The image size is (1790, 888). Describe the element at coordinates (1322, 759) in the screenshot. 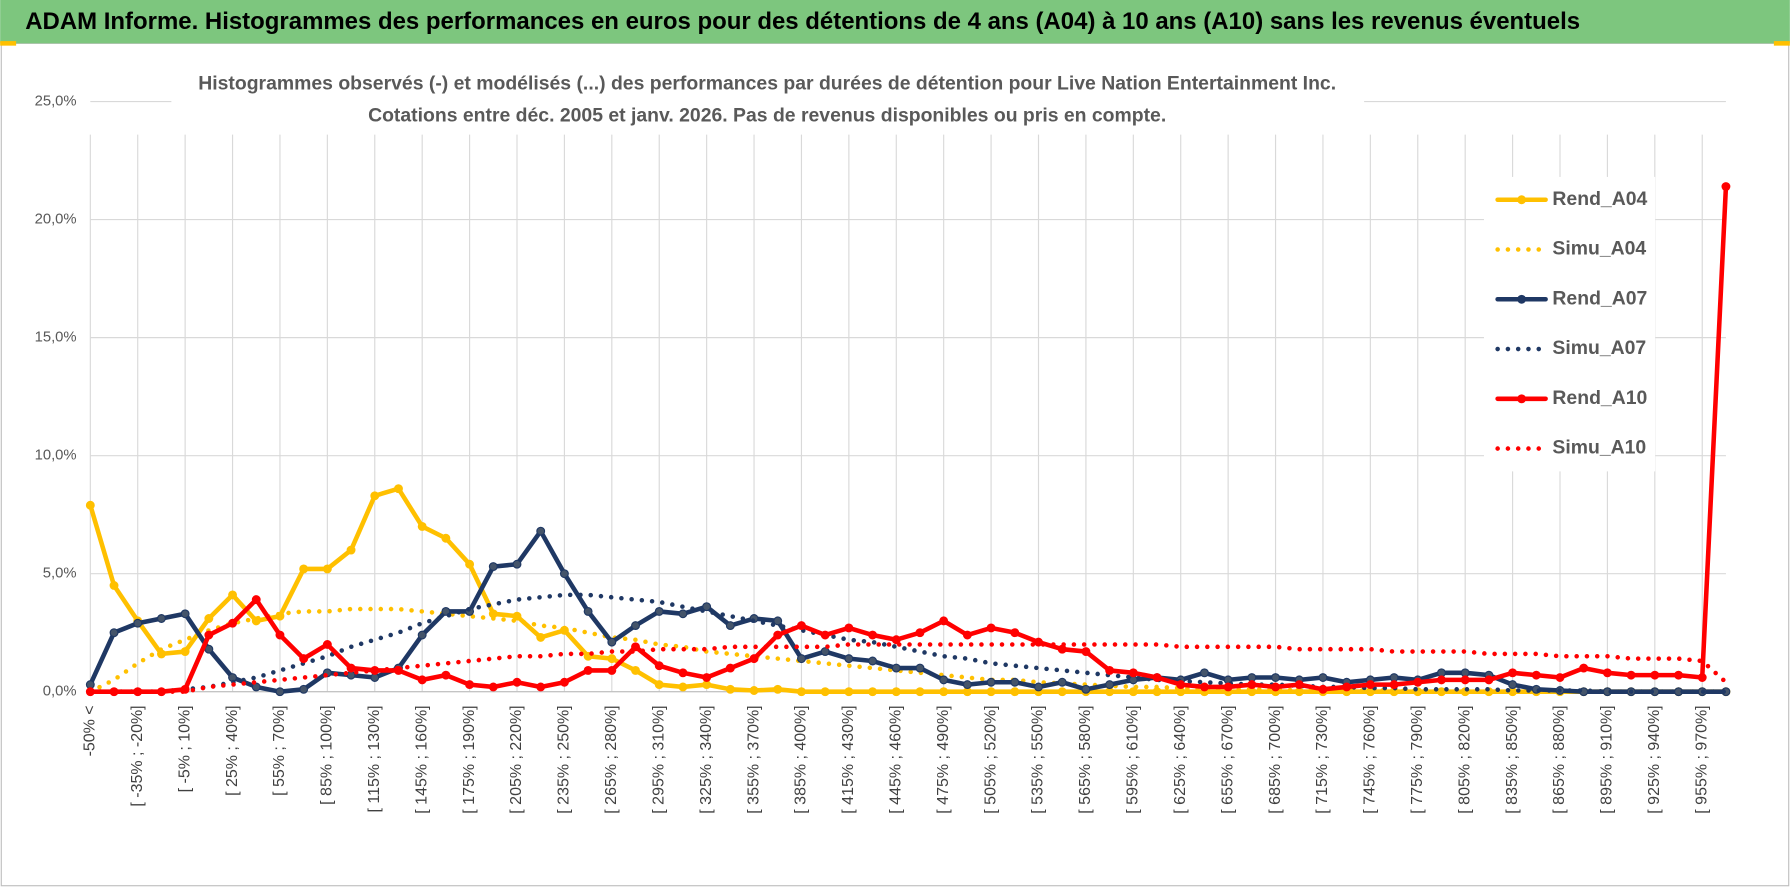

I see `x-tick-label: [ 715% ; 730%]` at that location.